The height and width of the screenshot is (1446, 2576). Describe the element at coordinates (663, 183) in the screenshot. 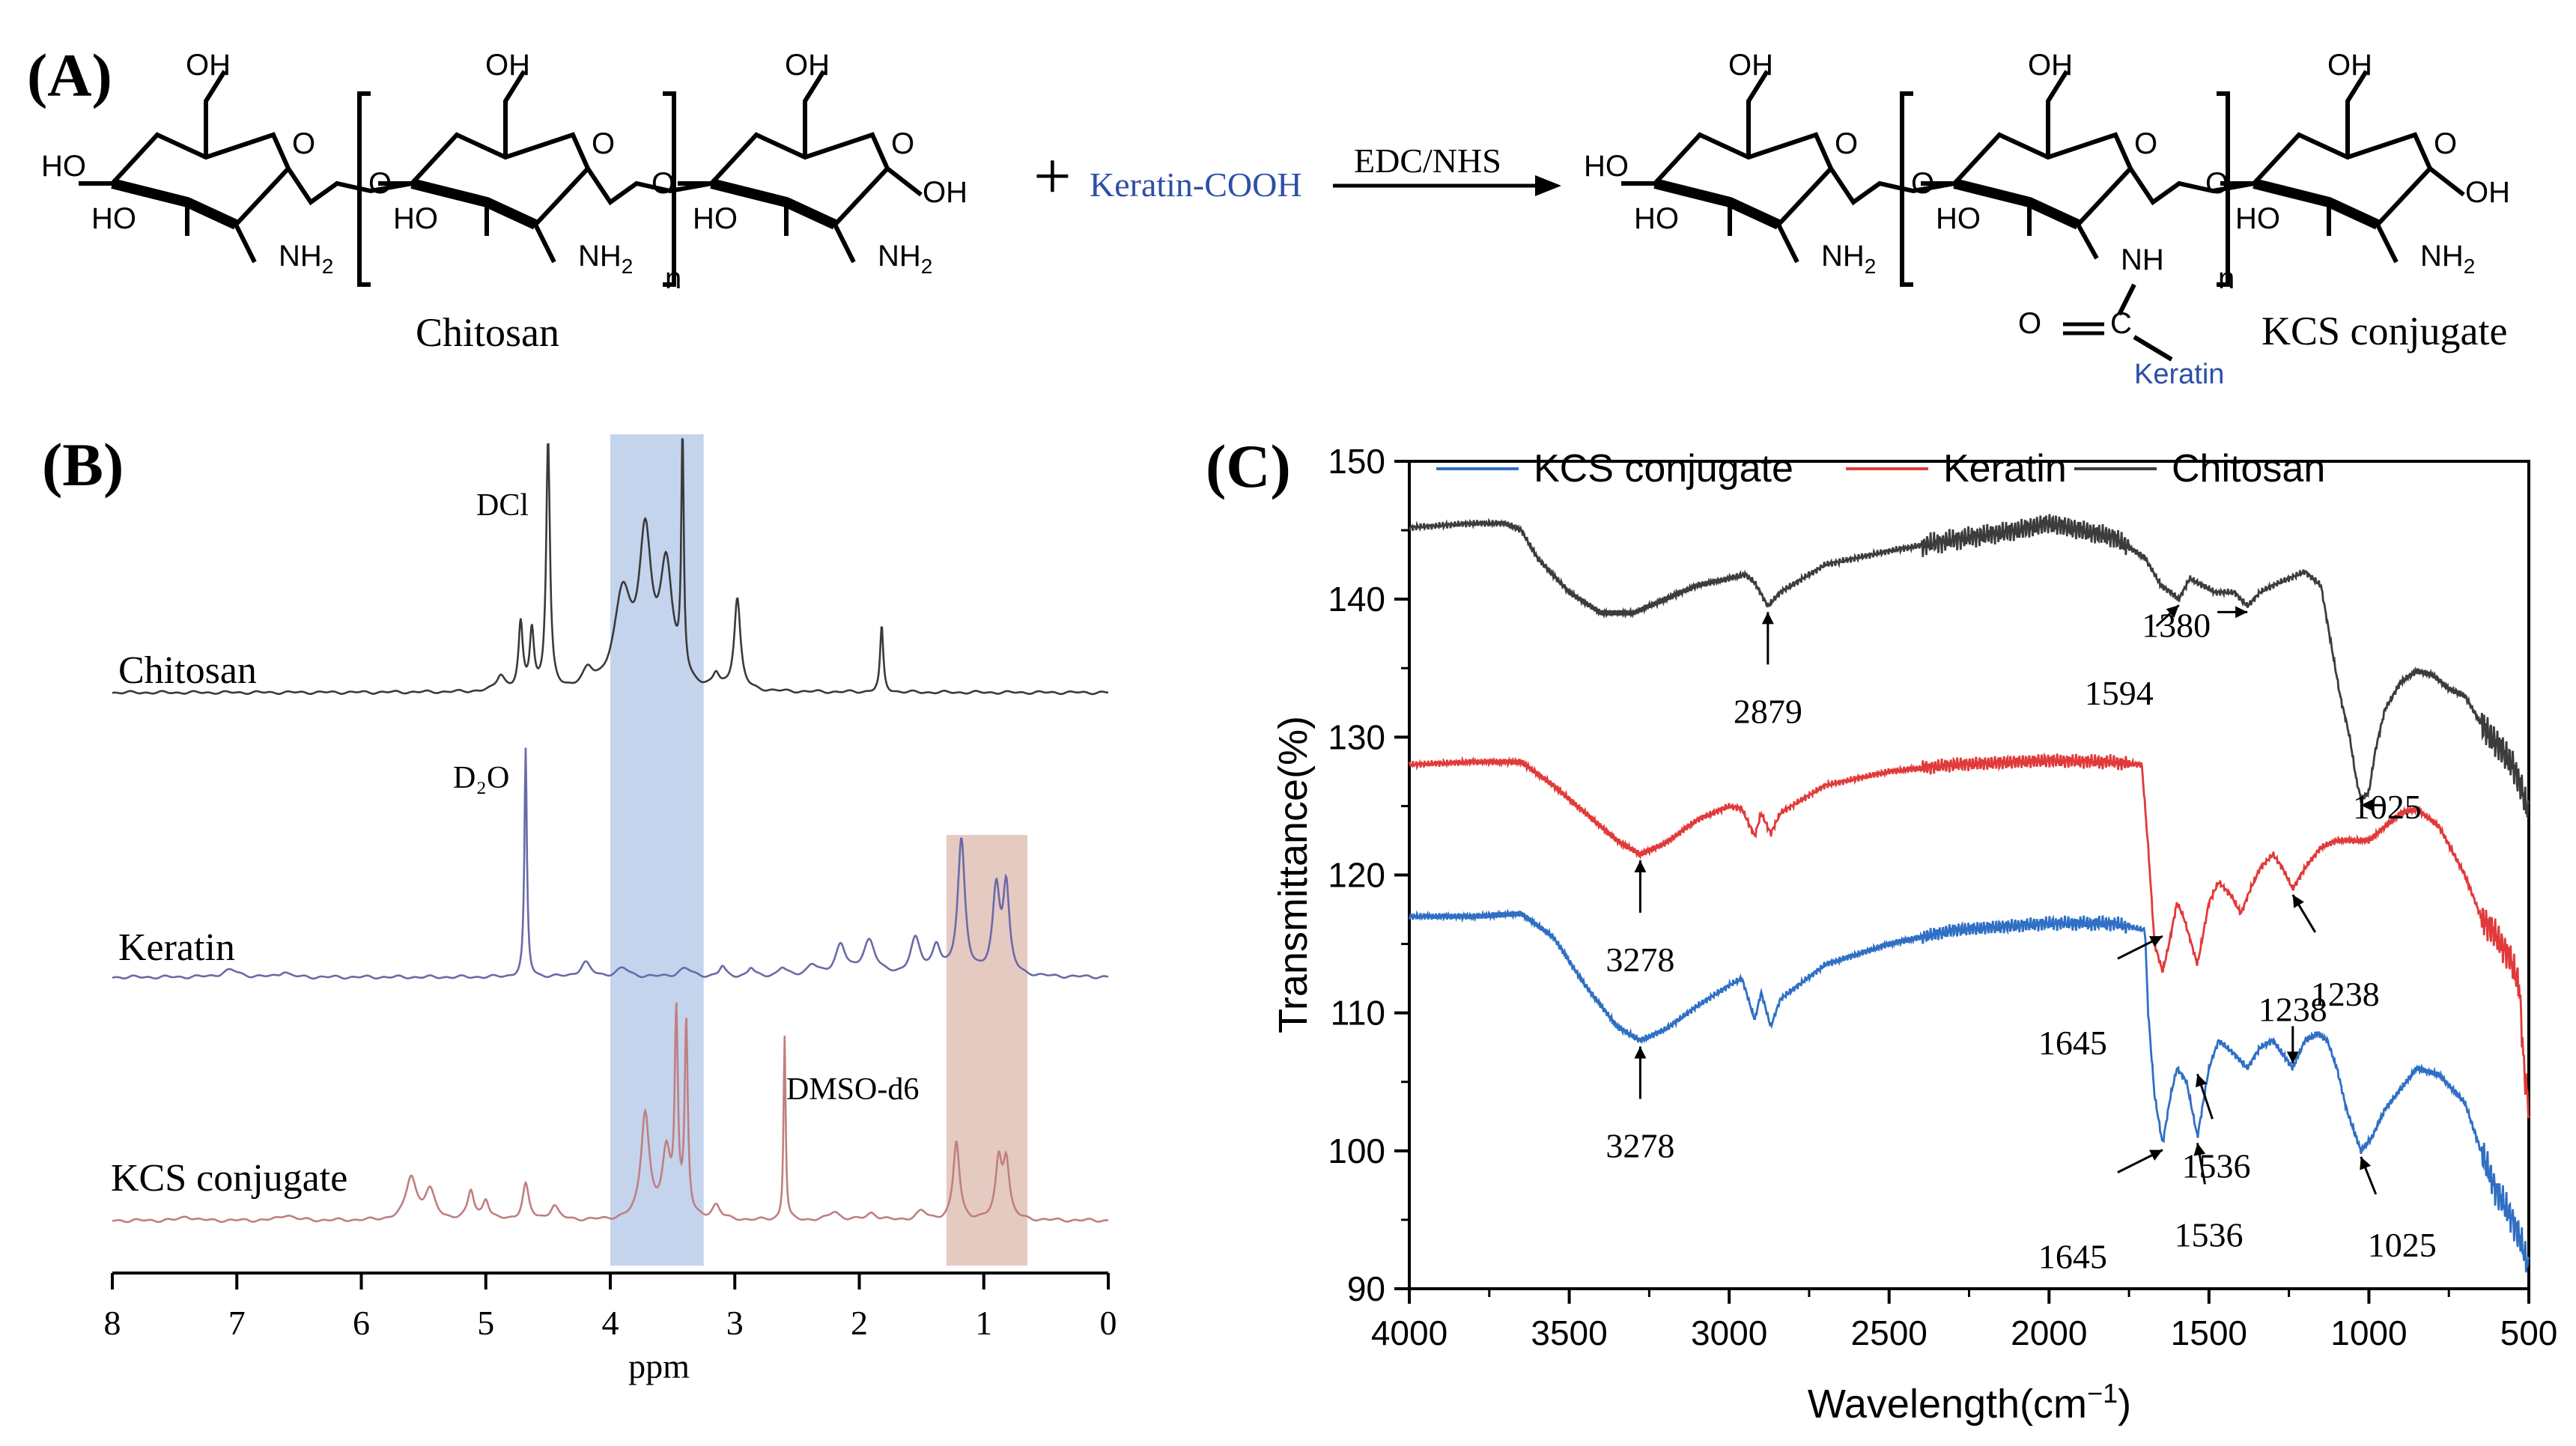

I see `chitosan-link-o-2: O` at that location.